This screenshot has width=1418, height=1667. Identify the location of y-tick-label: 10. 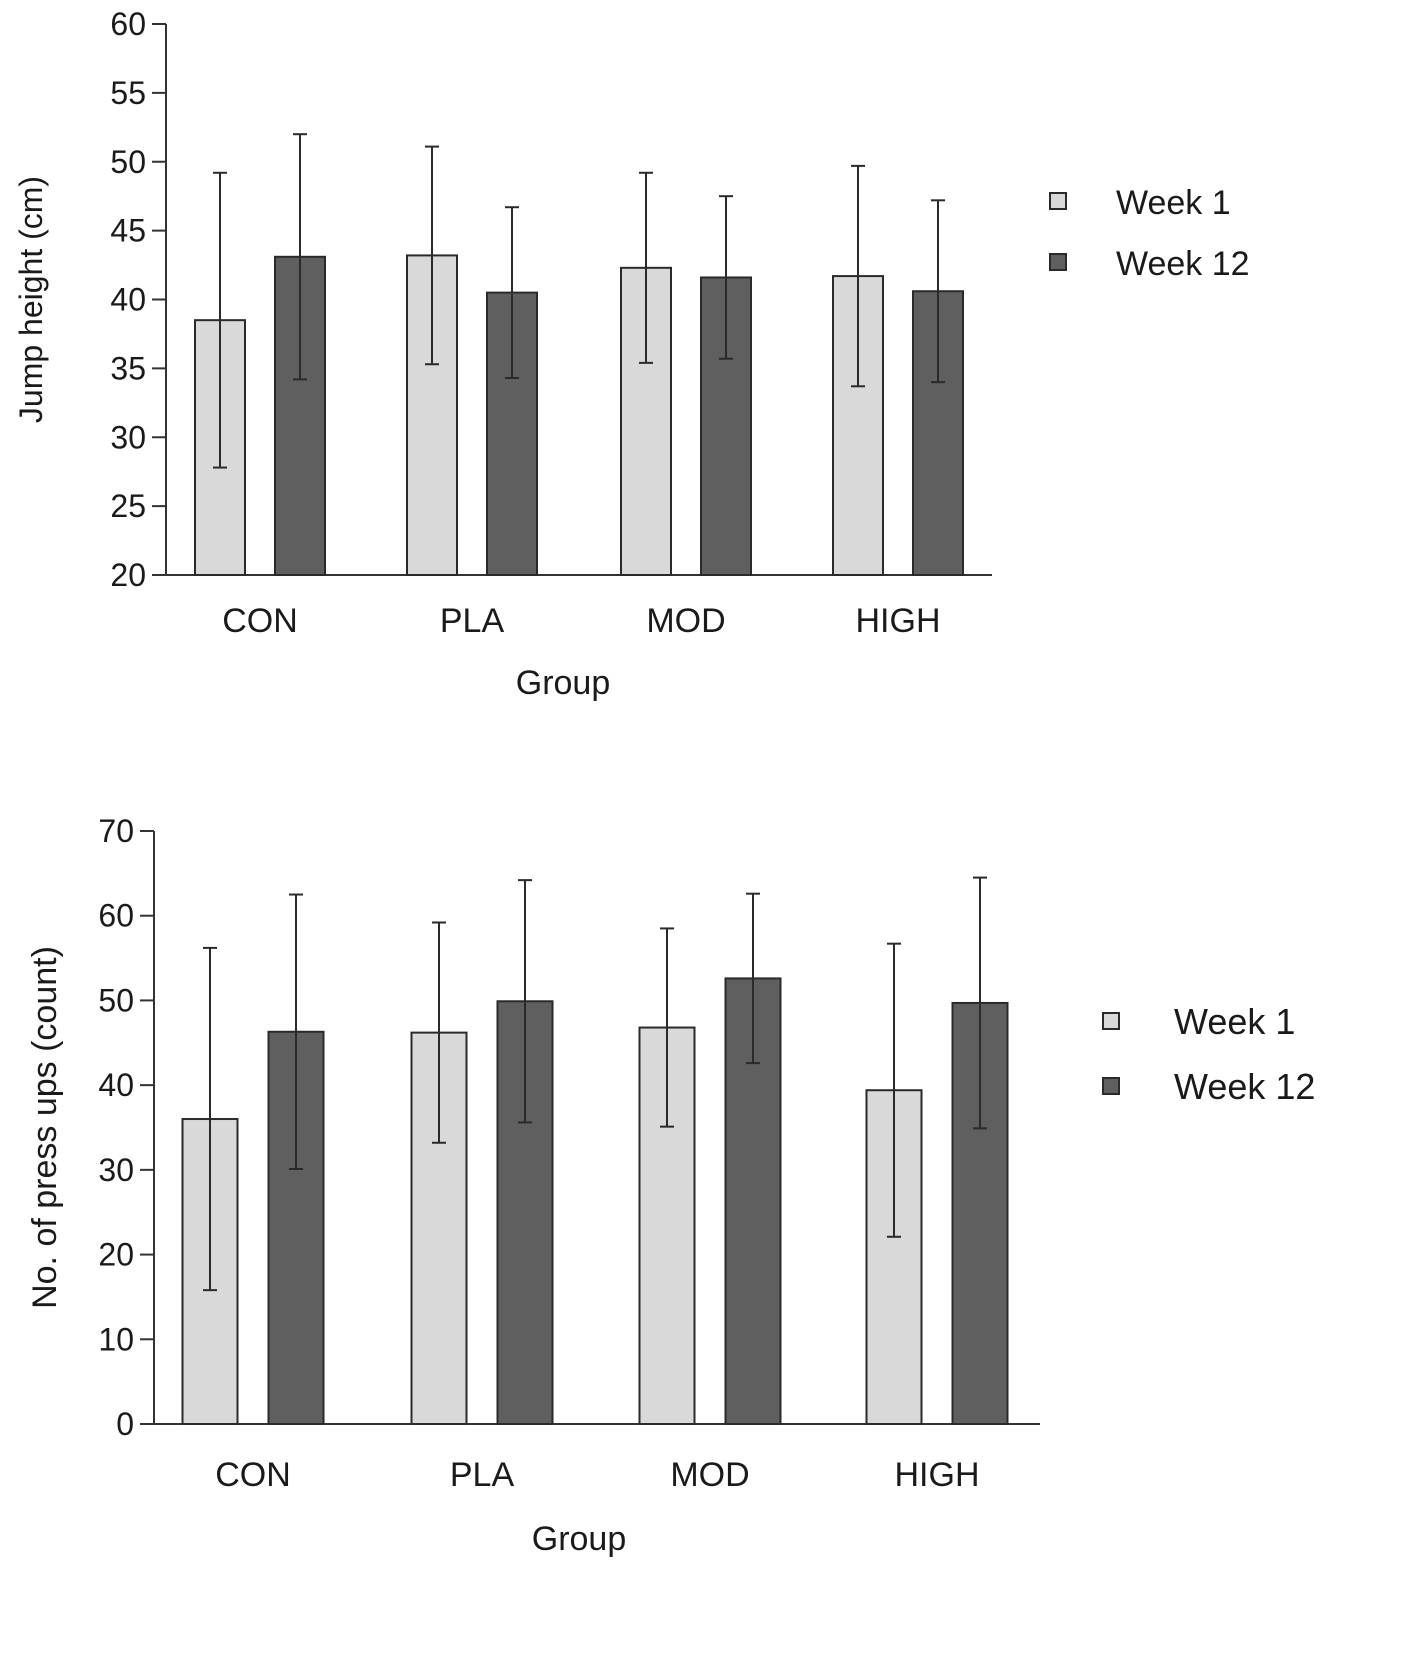
(116, 1339).